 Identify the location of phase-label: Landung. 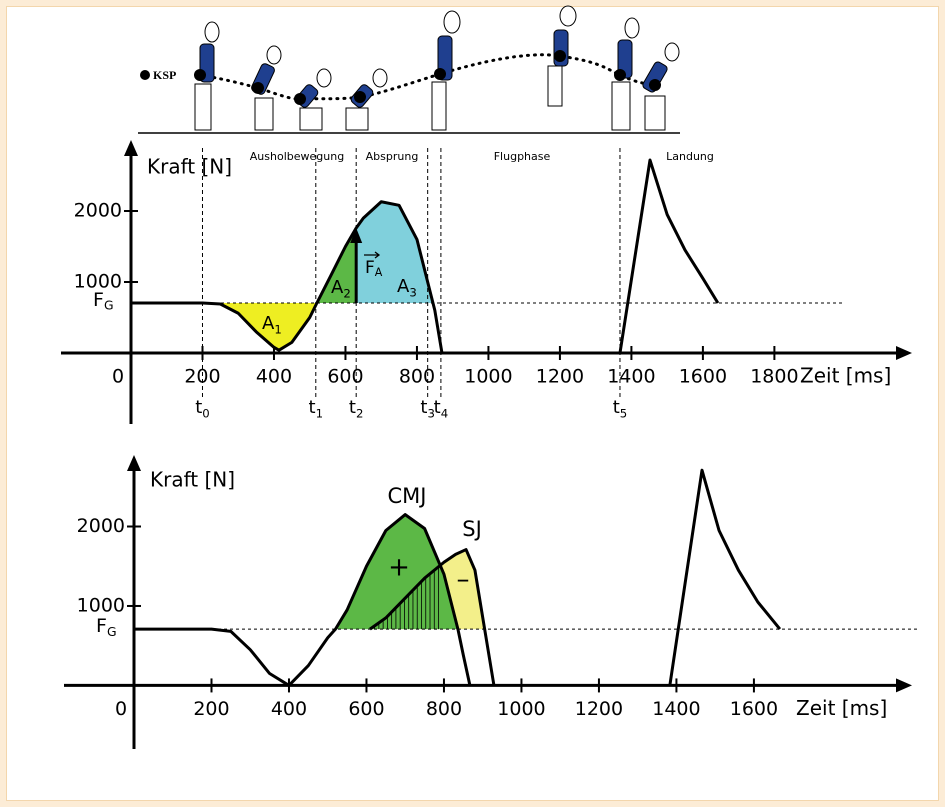
(690, 156).